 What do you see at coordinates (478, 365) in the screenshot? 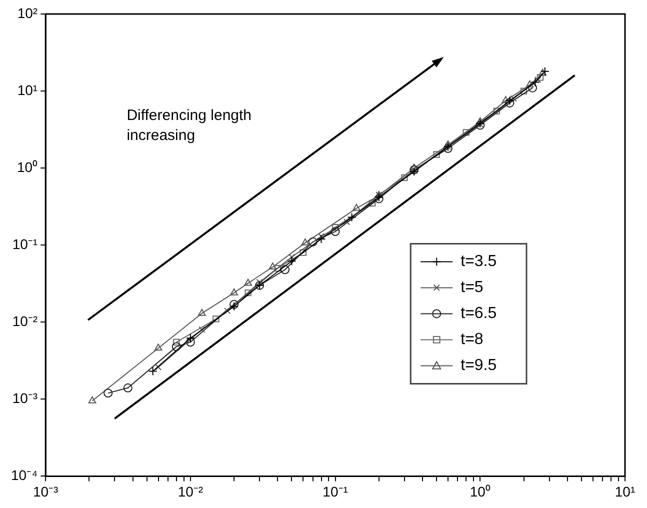
I see `legend-label: t=9.5` at bounding box center [478, 365].